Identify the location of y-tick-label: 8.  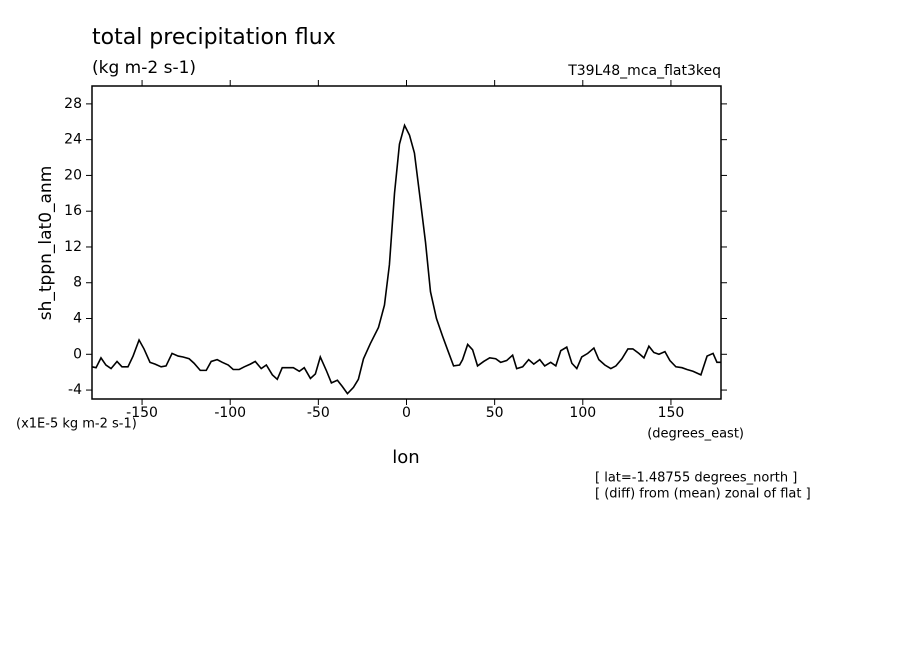
(77, 283).